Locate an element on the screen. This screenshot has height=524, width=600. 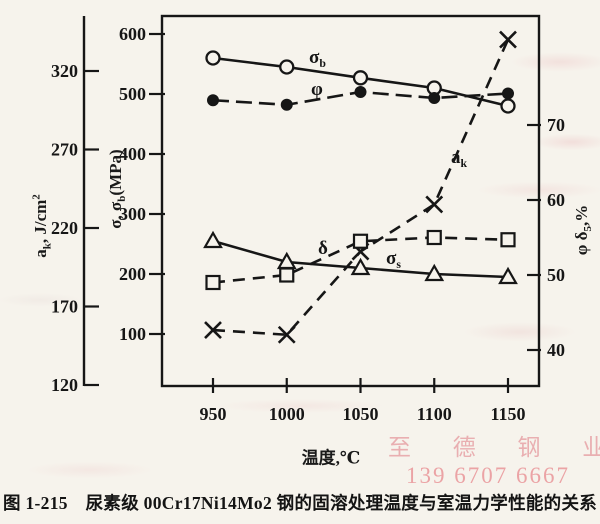
sigma-axis-title: σ, σb(MPa) is located at coordinates (117, 189).